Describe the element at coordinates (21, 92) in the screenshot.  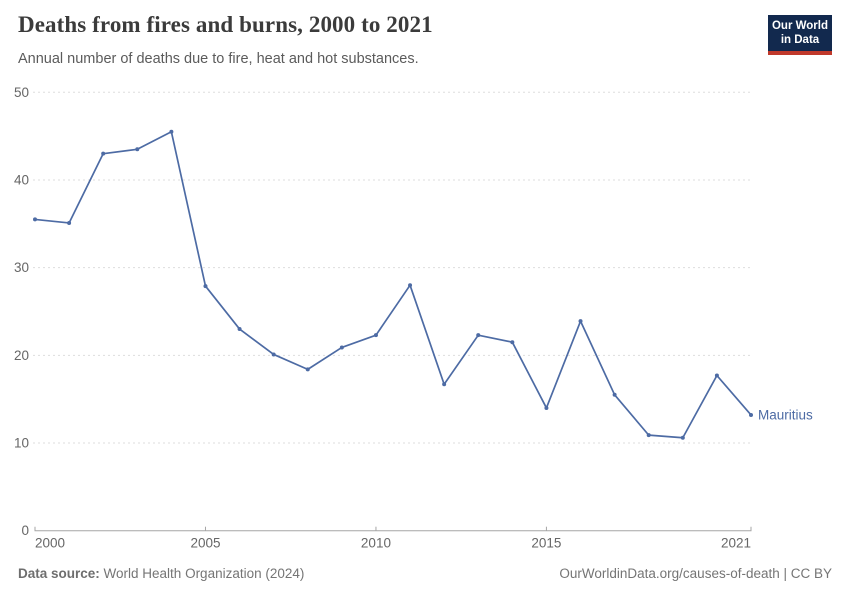
I see `y-tick-label: 50` at that location.